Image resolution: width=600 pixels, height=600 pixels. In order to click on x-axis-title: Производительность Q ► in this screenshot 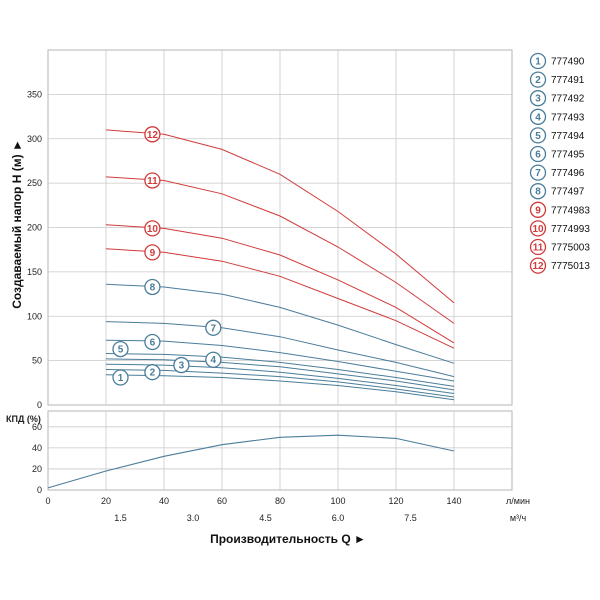, I will do `click(288, 539)`.